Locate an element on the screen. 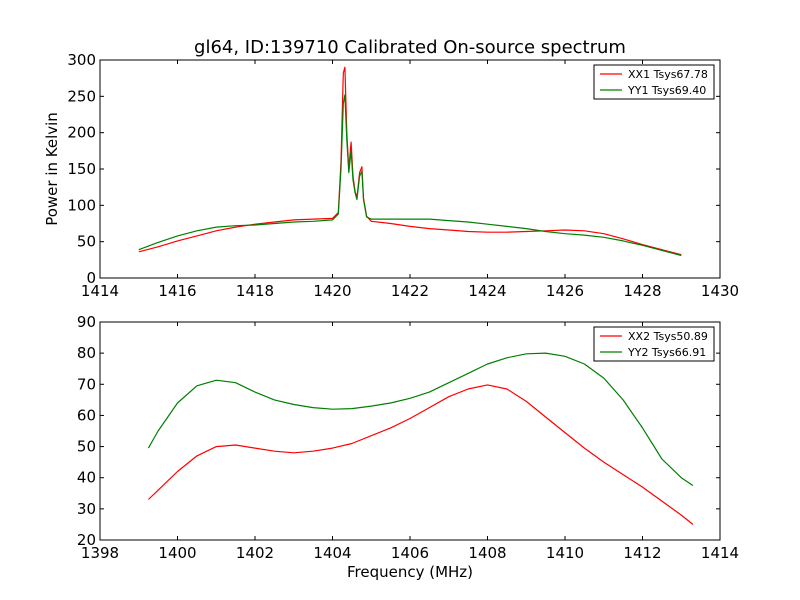  top-xtick-label: 1416 is located at coordinates (177, 291).